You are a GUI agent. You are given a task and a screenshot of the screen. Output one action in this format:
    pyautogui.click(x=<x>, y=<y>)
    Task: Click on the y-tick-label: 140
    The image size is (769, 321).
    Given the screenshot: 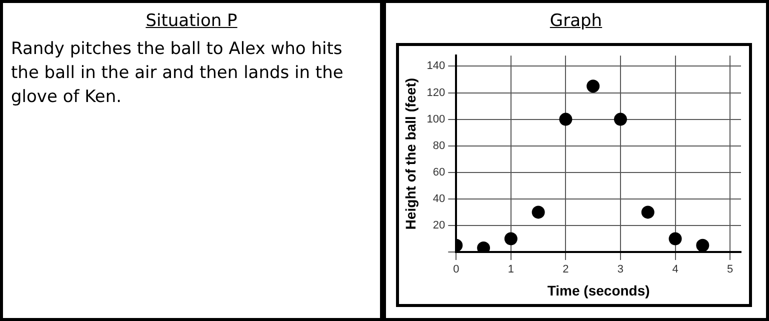 What is the action you would take?
    pyautogui.click(x=436, y=66)
    